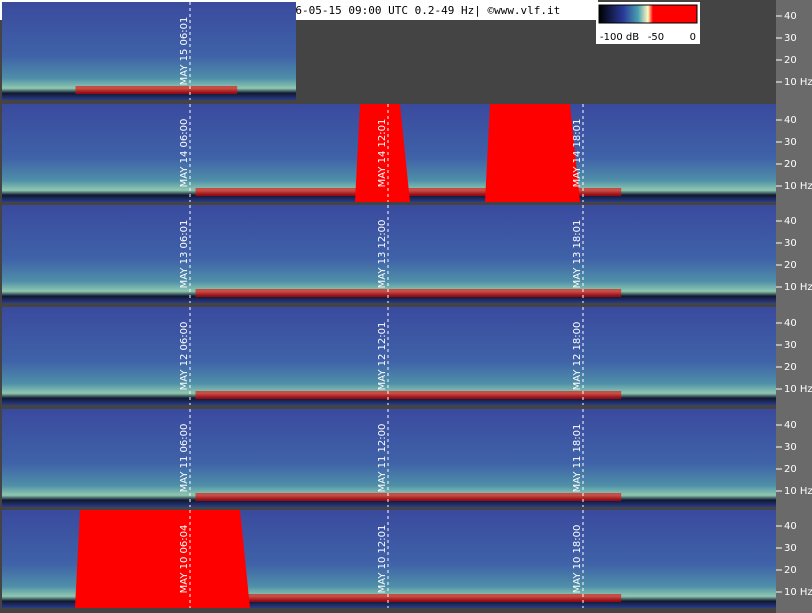 This screenshot has height=613, width=812. What do you see at coordinates (577, 254) in the screenshot?
I see `time-label: MAY 13 18:01` at bounding box center [577, 254].